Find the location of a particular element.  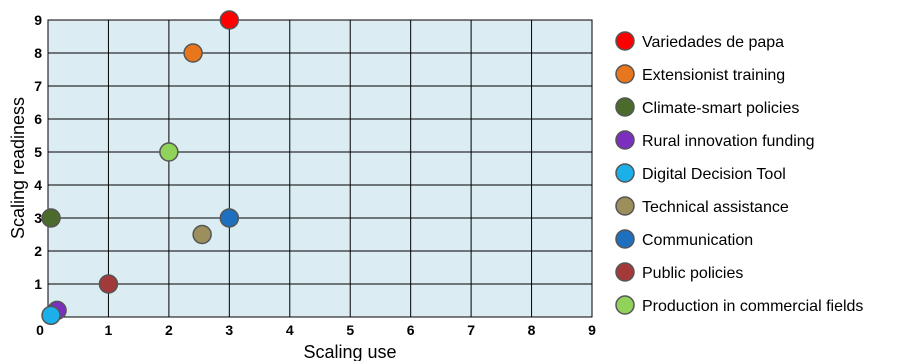

y-tick-label: 5 is located at coordinates (38, 152).